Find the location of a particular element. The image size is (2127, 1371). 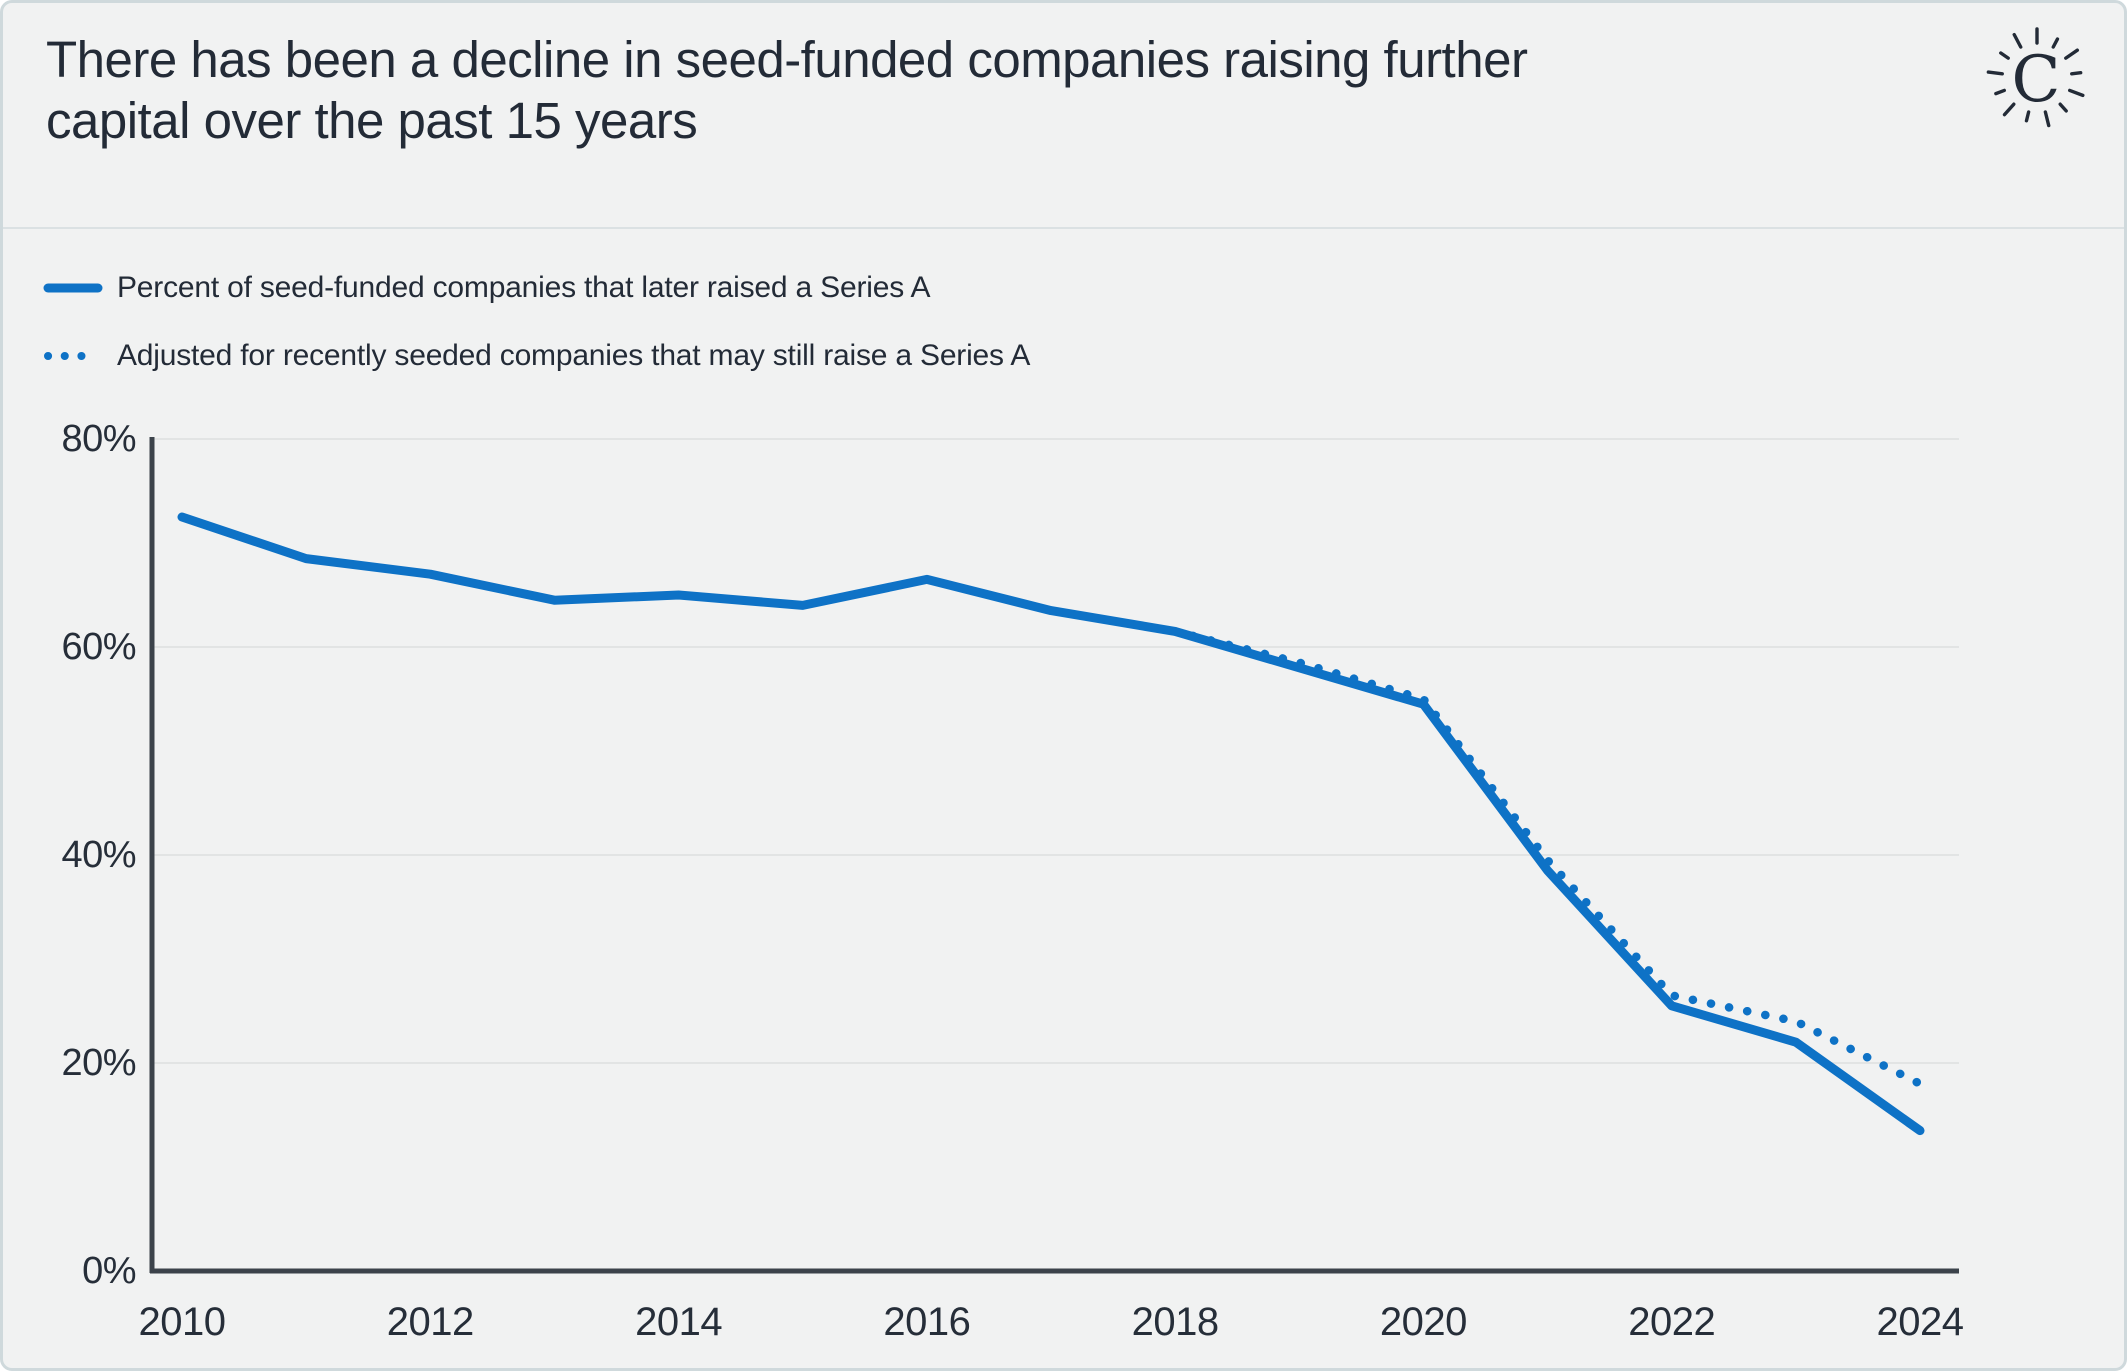

carta-logo-icon: C is located at coordinates (2035, 77).